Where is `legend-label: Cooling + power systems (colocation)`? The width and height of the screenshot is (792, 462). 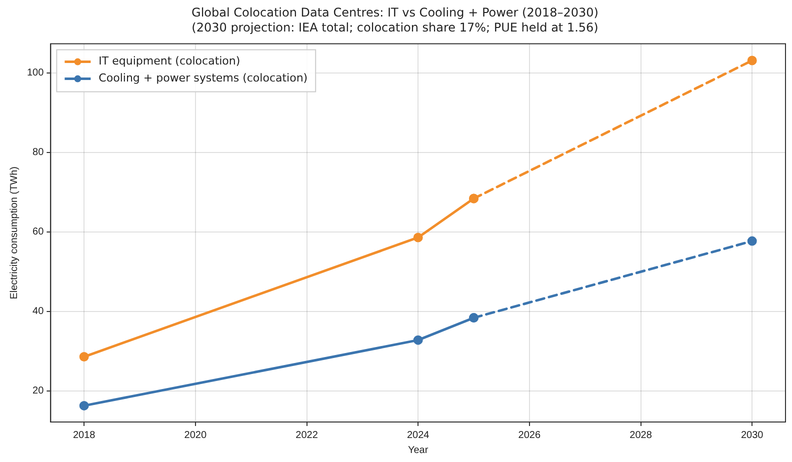 legend-label: Cooling + power systems (colocation) is located at coordinates (203, 78).